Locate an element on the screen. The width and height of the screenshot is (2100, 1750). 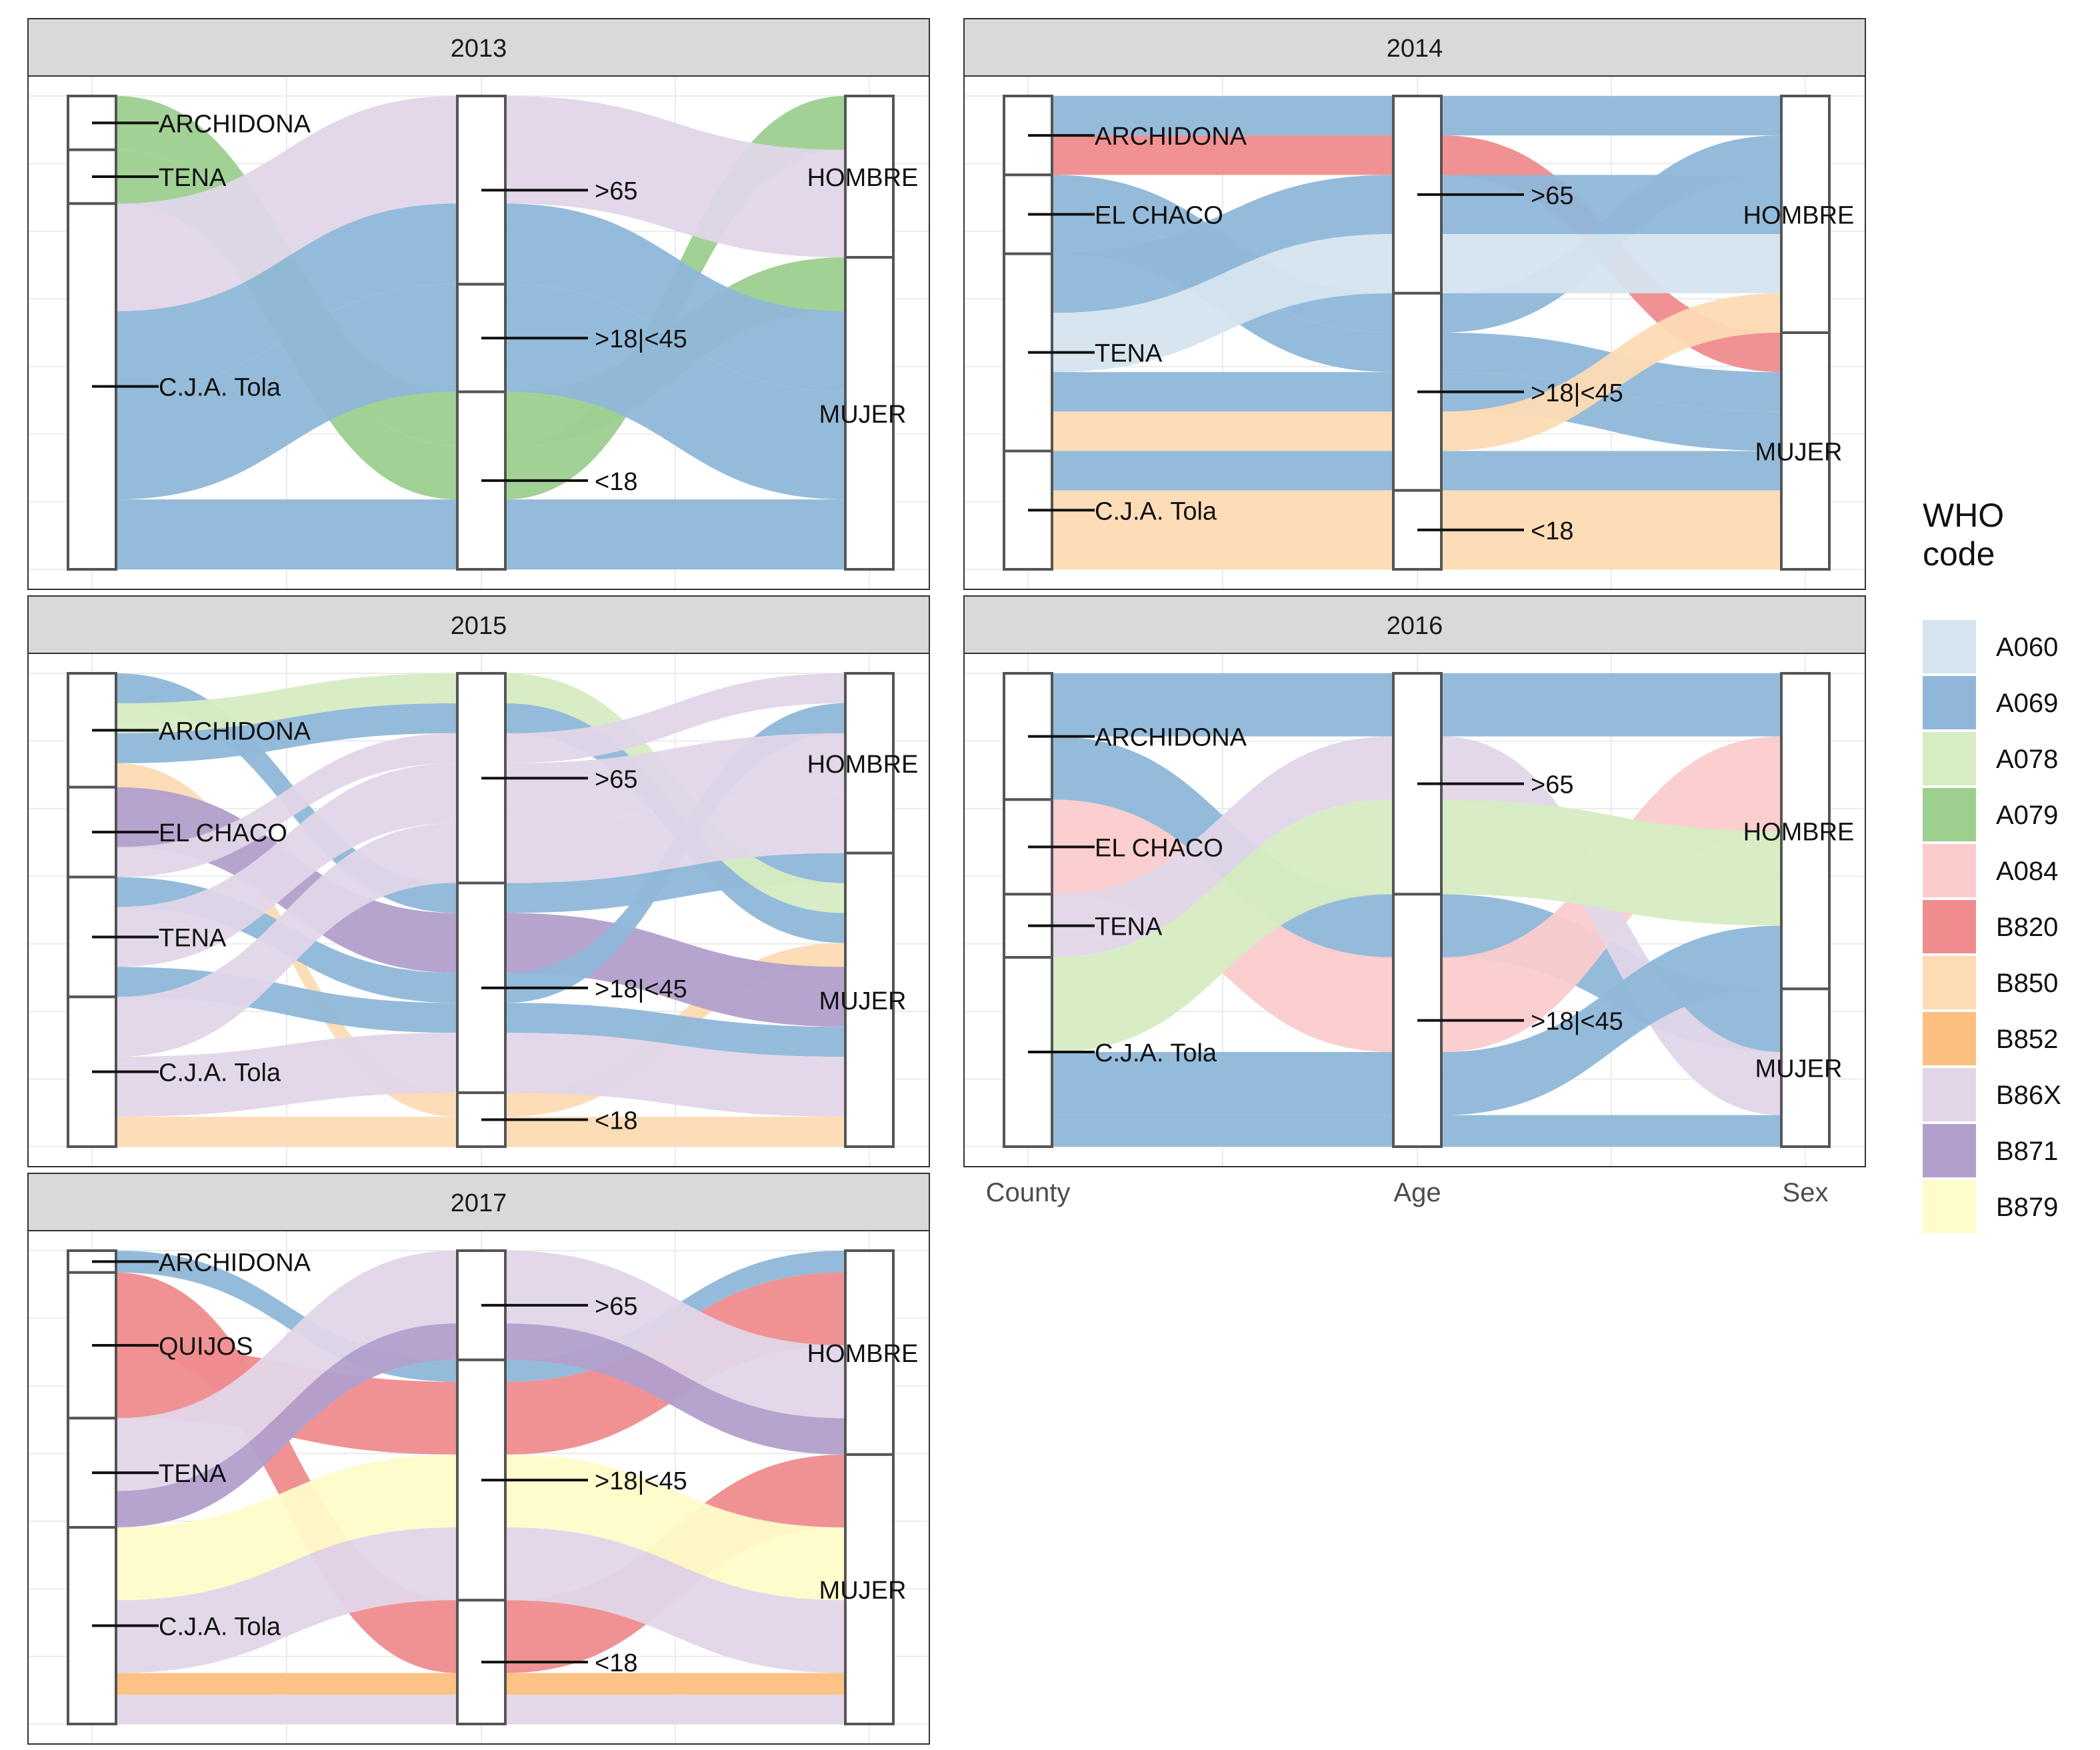
flow-b871-county-age is located at coordinates (286, 1425).